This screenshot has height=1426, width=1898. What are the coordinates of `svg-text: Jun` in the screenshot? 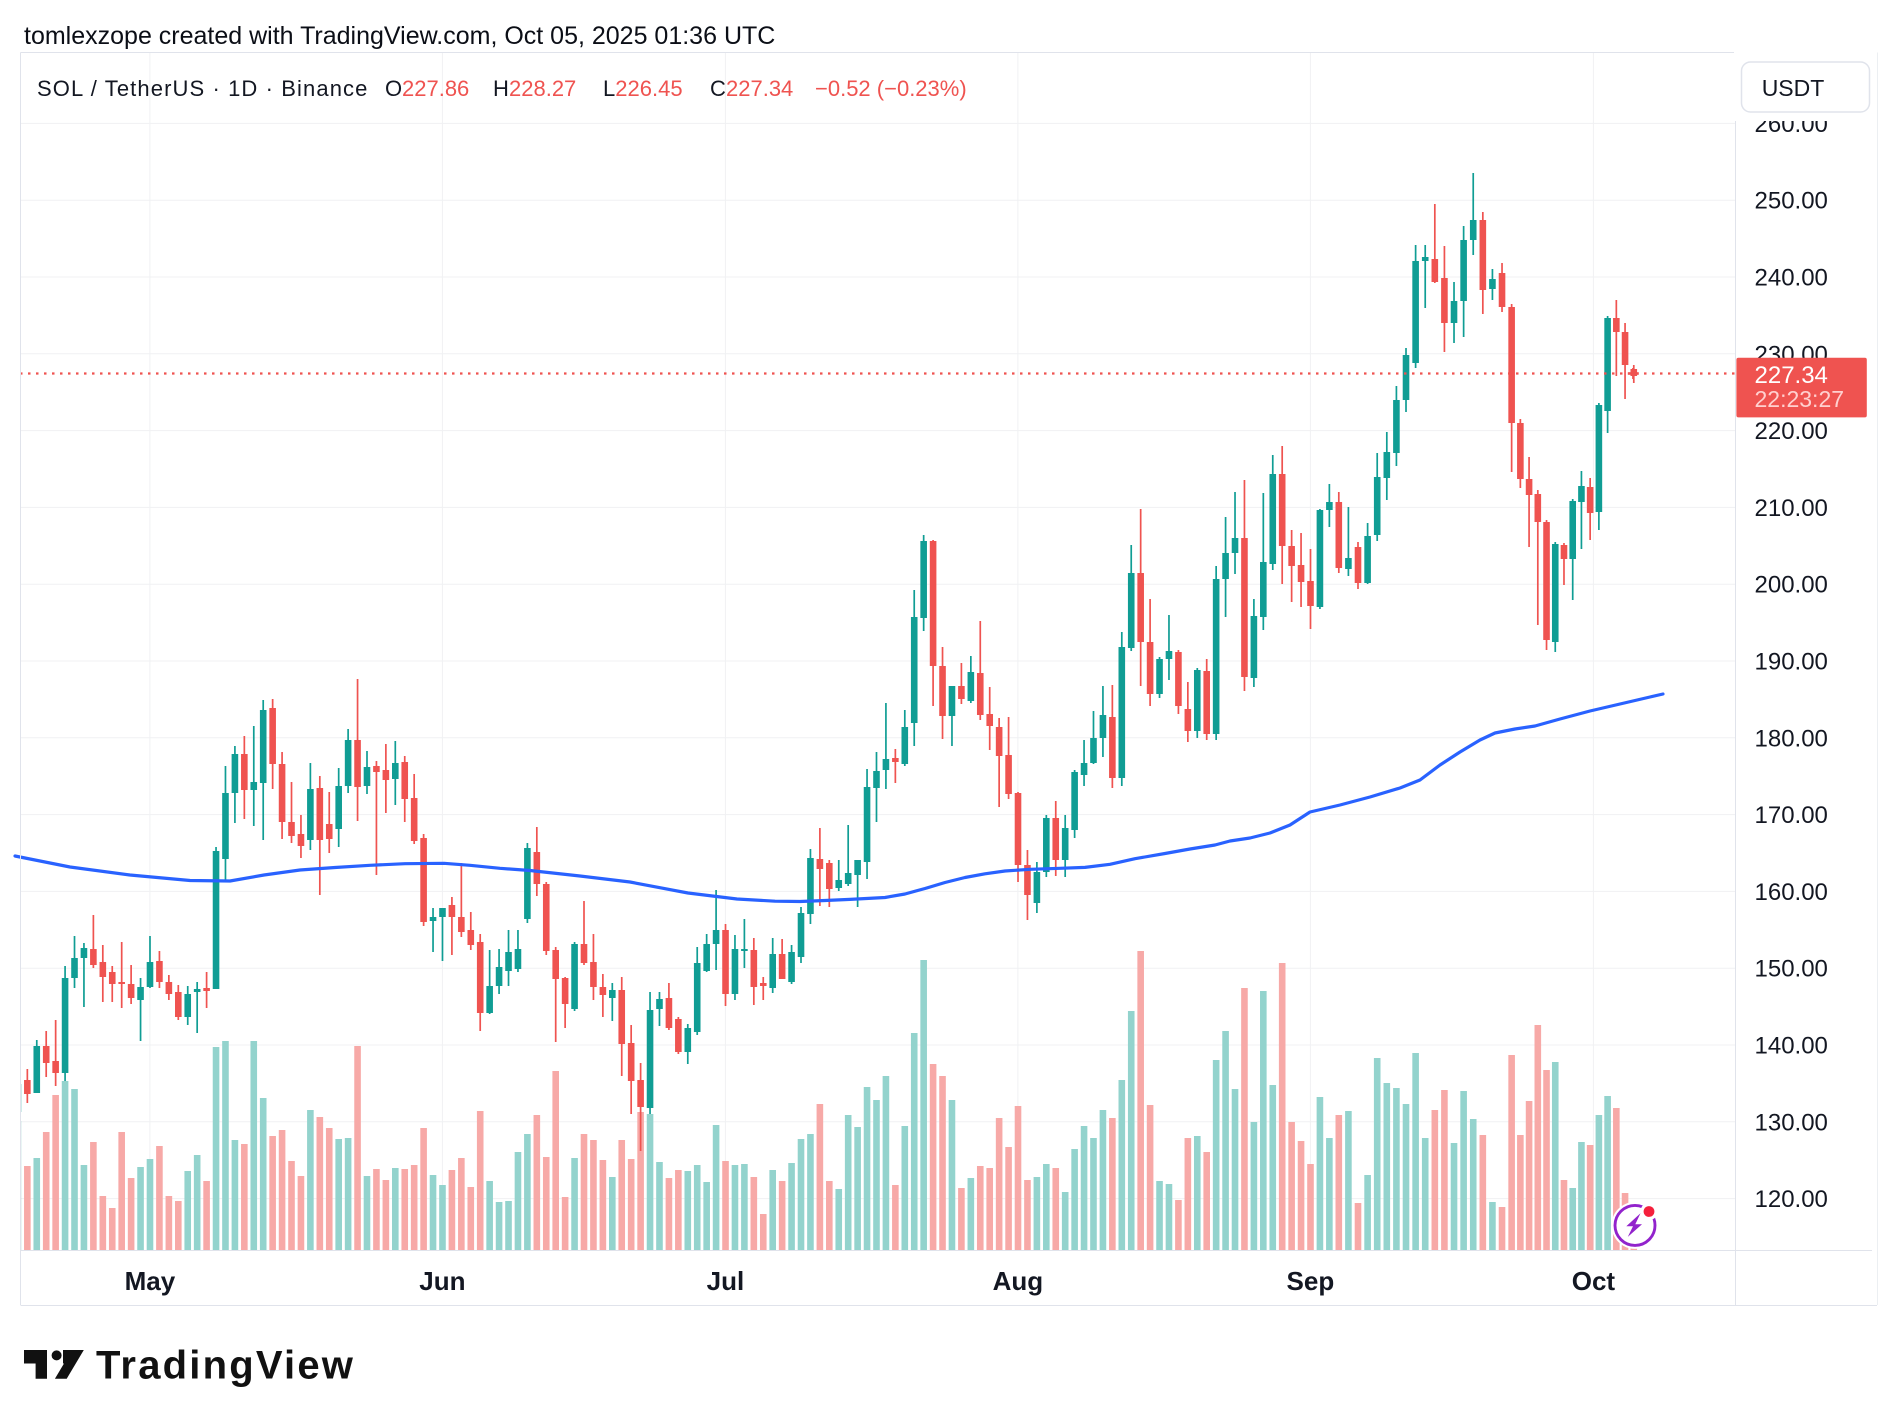 It's located at (442, 1281).